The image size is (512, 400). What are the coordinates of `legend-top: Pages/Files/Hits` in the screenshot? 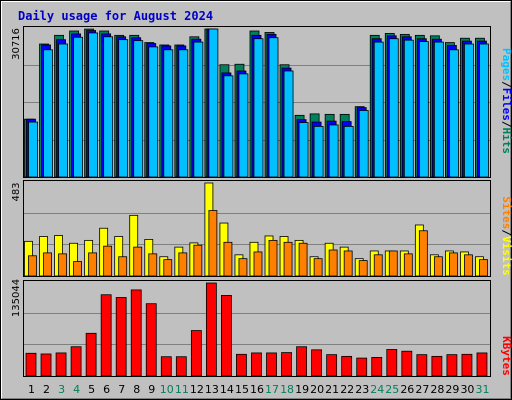 It's located at (506, 101).